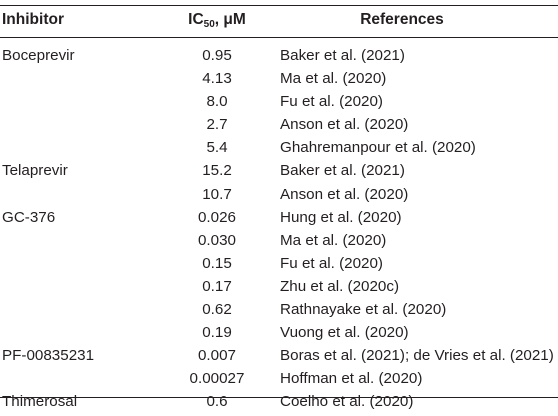 This screenshot has width=558, height=416. I want to click on top-rule, so click(279, 5).